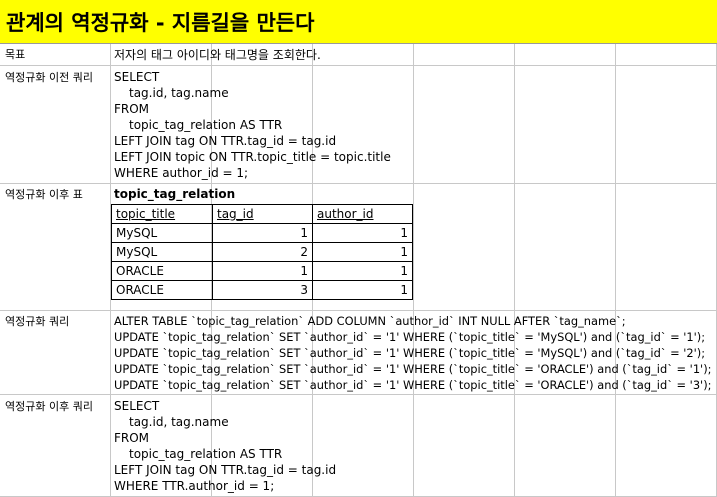 This screenshot has height=497, width=717. I want to click on table-row: MySQL 2 1, so click(262, 252).